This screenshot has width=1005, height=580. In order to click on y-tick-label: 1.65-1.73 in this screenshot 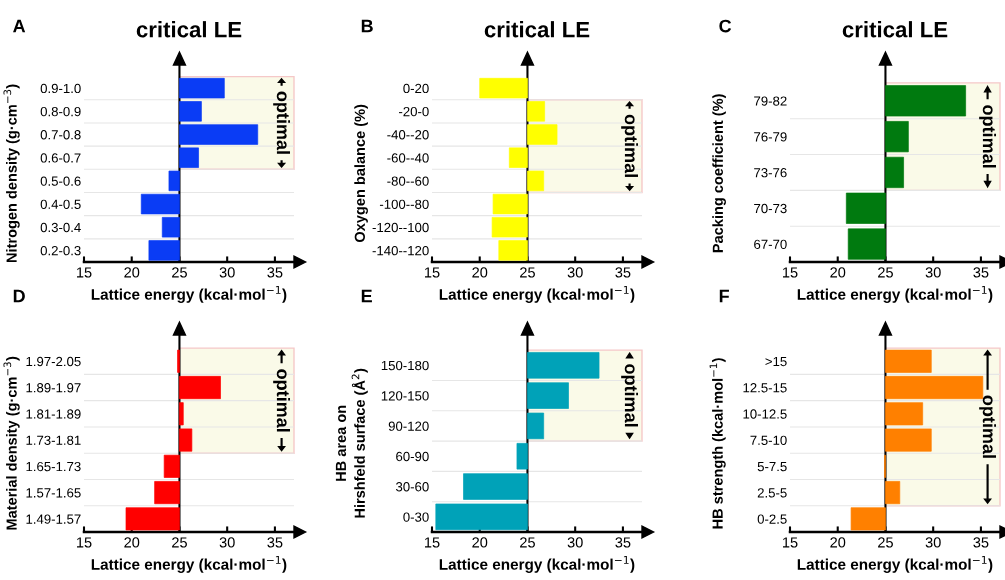, I will do `click(53, 466)`.